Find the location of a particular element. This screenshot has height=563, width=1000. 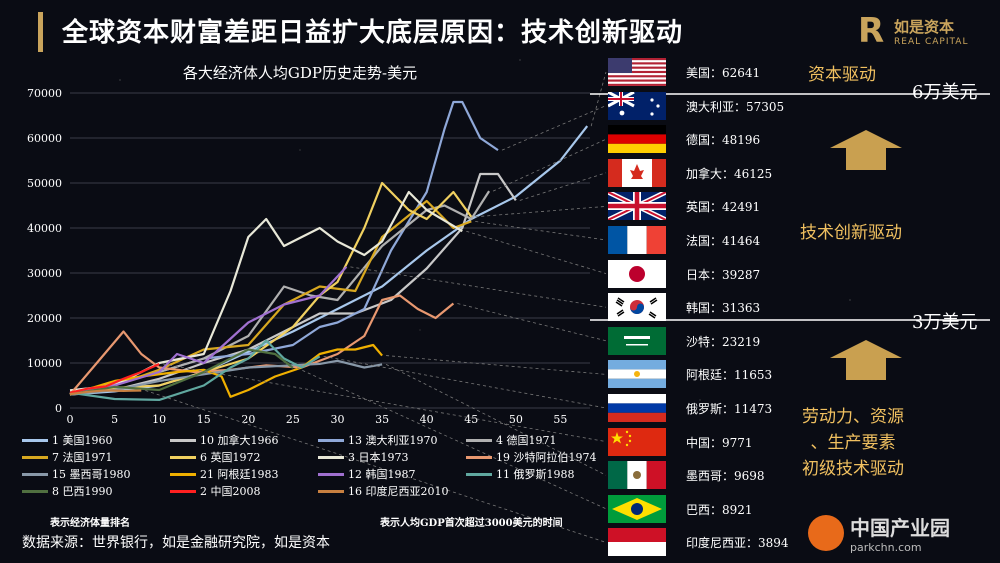

brand-name-cn: 如是资本 is located at coordinates (924, 26).